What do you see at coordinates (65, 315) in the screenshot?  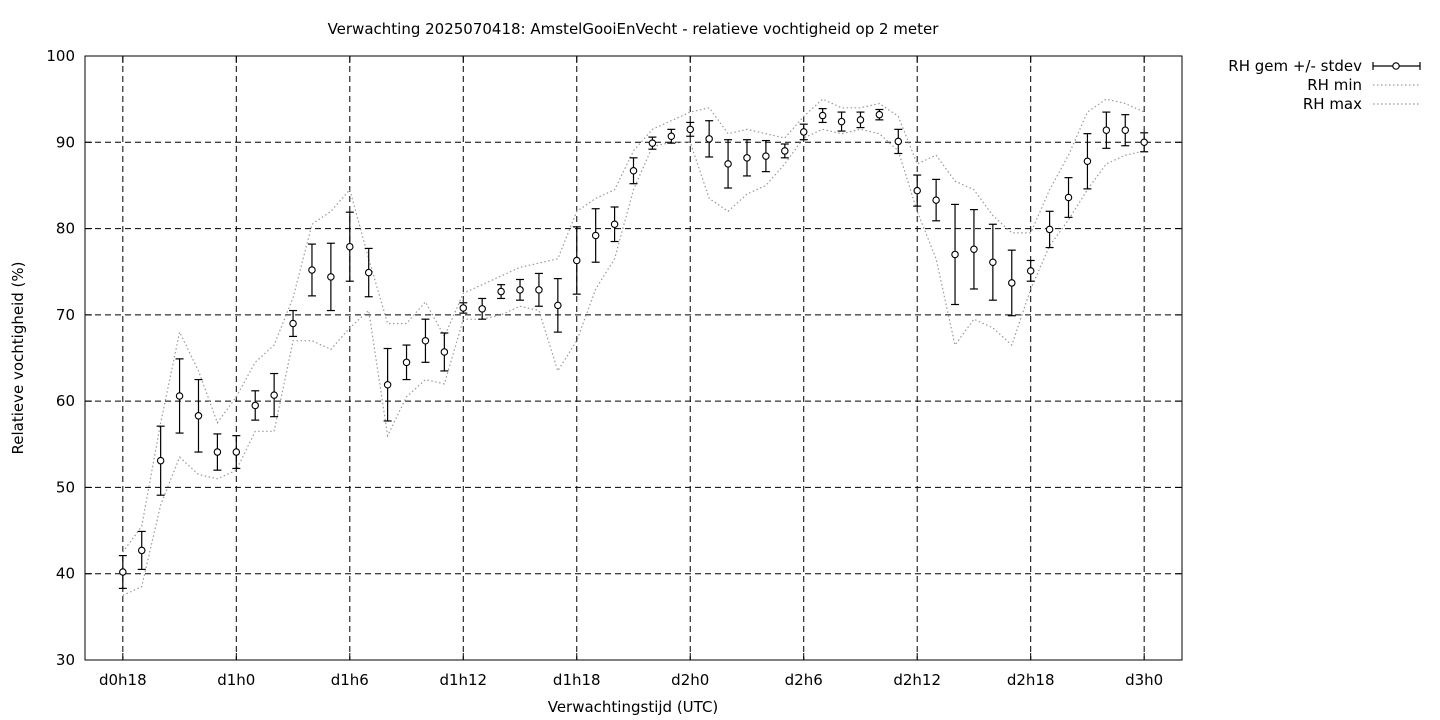 I see `y-tick-label: 70` at bounding box center [65, 315].